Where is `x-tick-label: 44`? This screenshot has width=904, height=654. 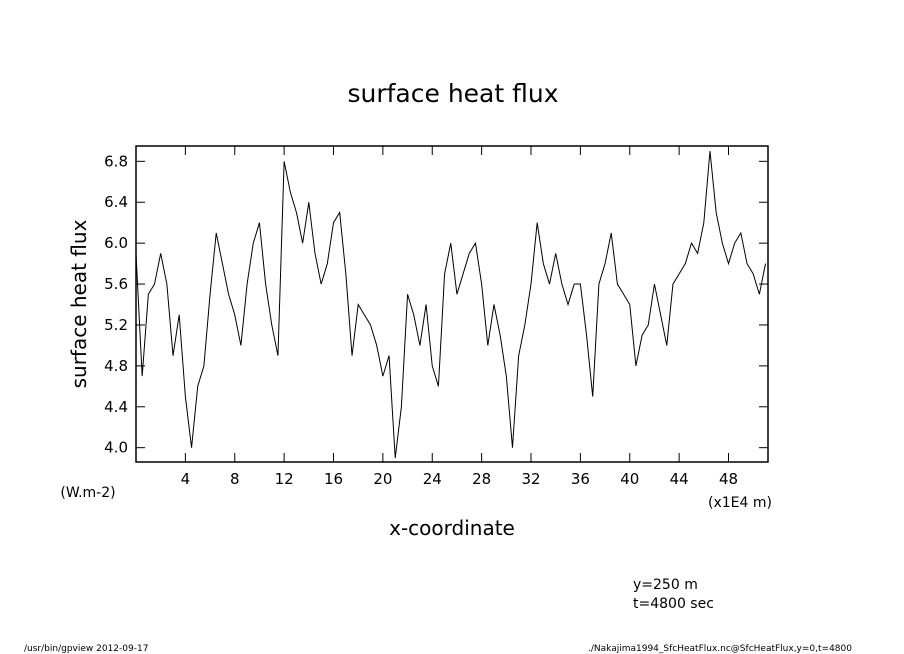
x-tick-label: 44 is located at coordinates (679, 479).